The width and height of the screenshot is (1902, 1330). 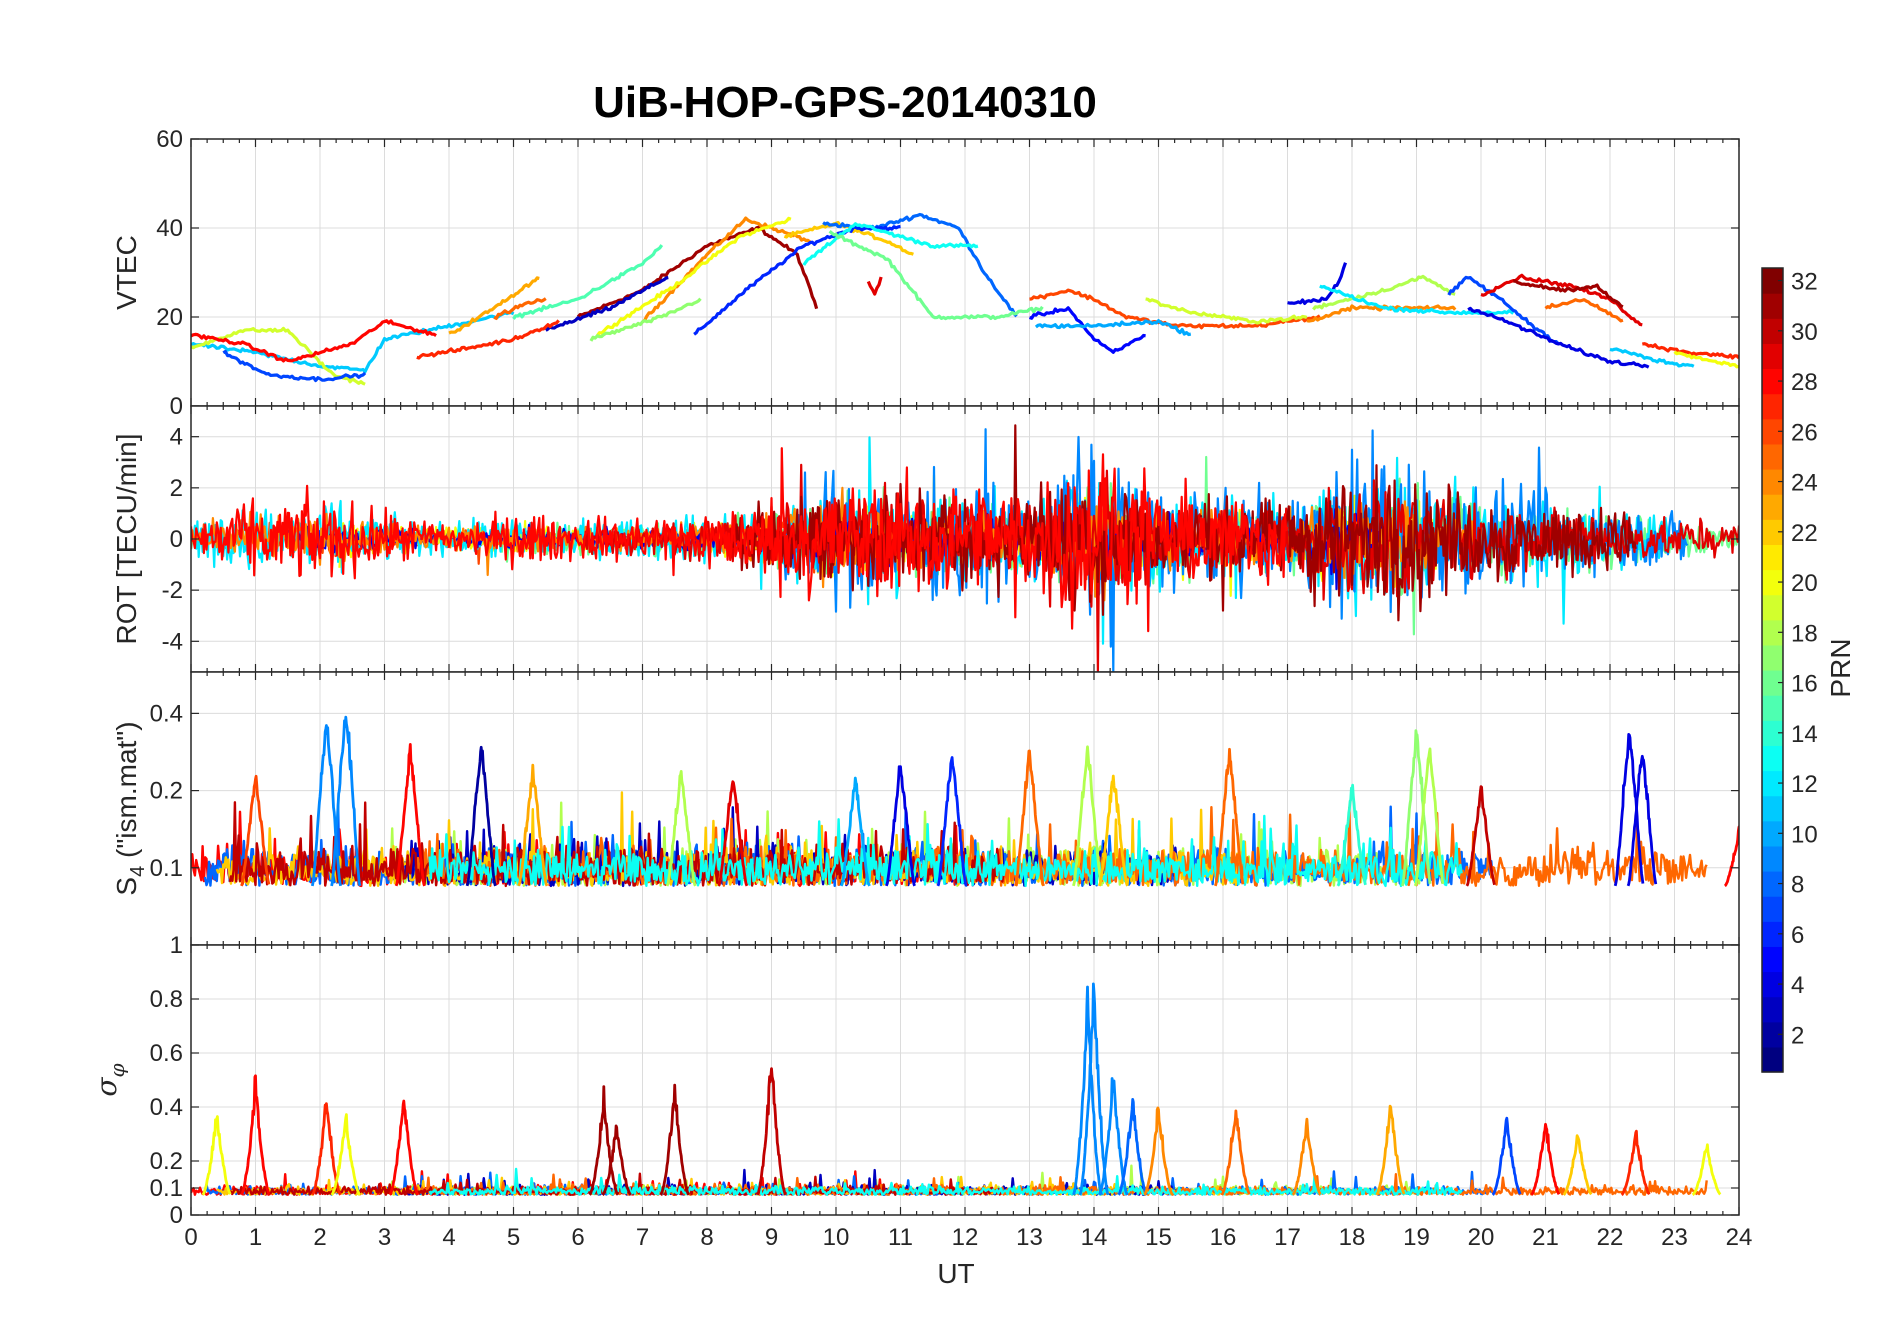 I want to click on y-axis-label-main: S, so click(x=126, y=886).